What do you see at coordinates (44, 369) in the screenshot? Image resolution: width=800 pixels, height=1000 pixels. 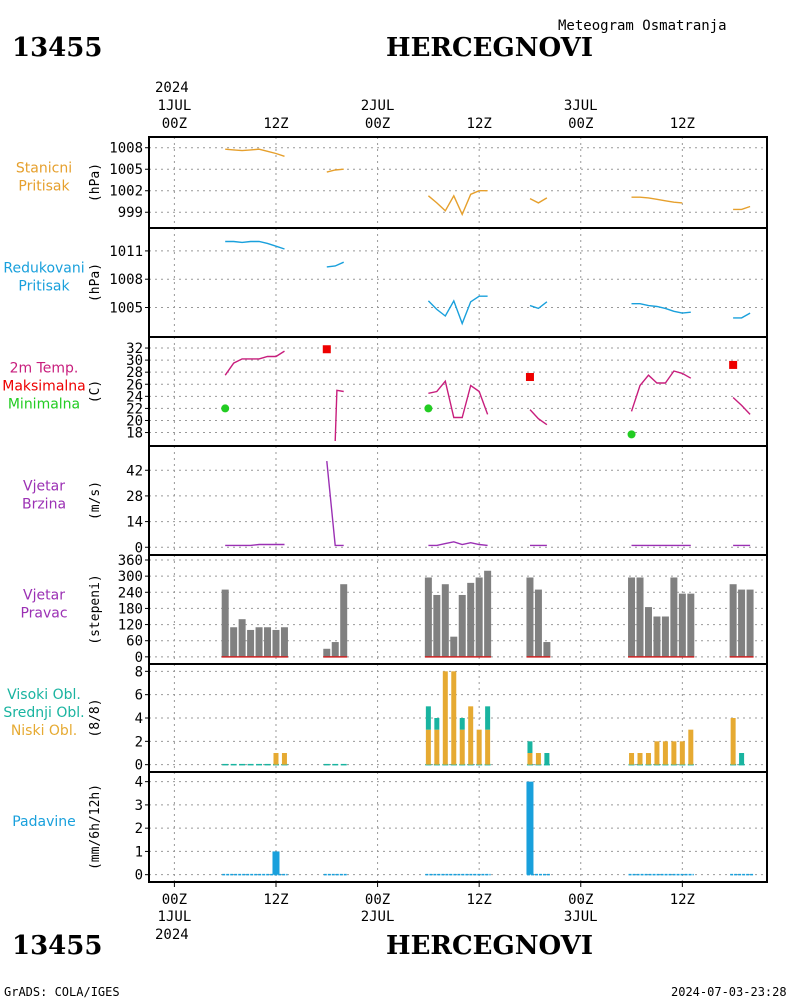 I see `panel-label-line: 2m Temp.` at bounding box center [44, 369].